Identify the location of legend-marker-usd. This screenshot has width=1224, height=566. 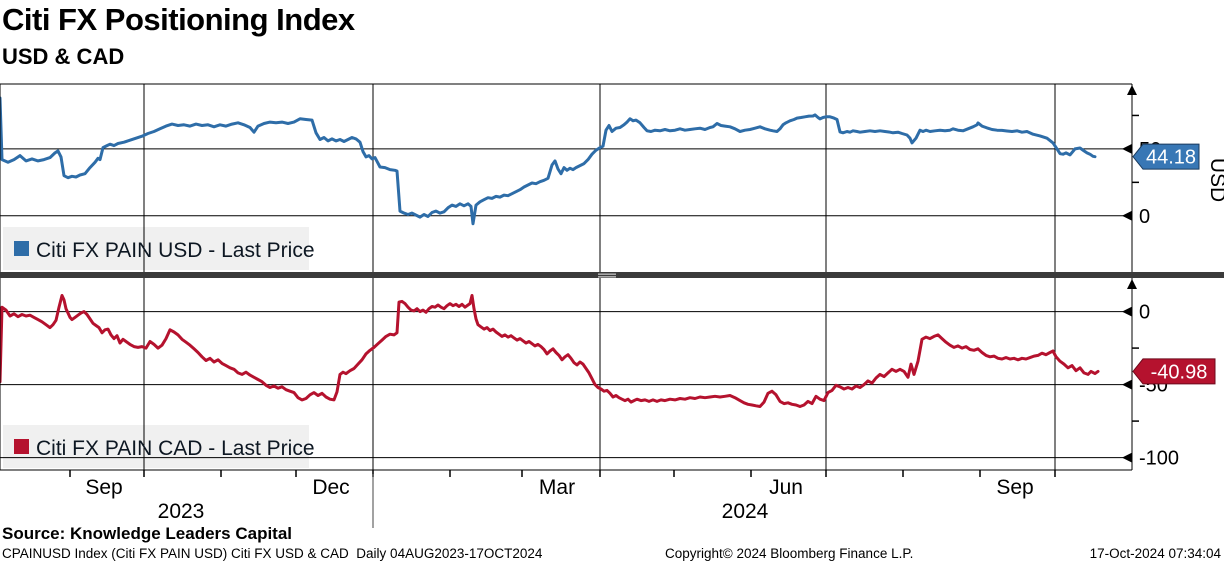
(21, 248).